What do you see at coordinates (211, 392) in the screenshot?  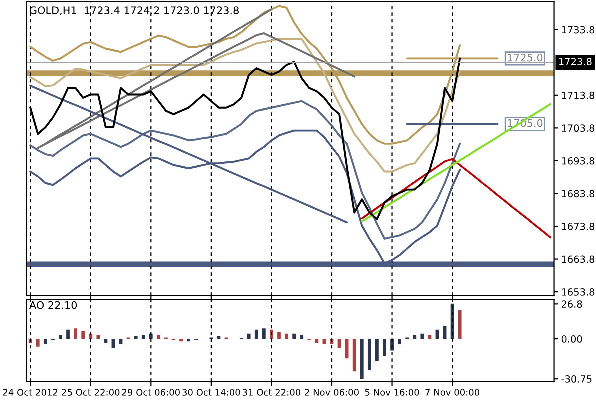 I see `x-tick-label: 30 Oct 14:00` at bounding box center [211, 392].